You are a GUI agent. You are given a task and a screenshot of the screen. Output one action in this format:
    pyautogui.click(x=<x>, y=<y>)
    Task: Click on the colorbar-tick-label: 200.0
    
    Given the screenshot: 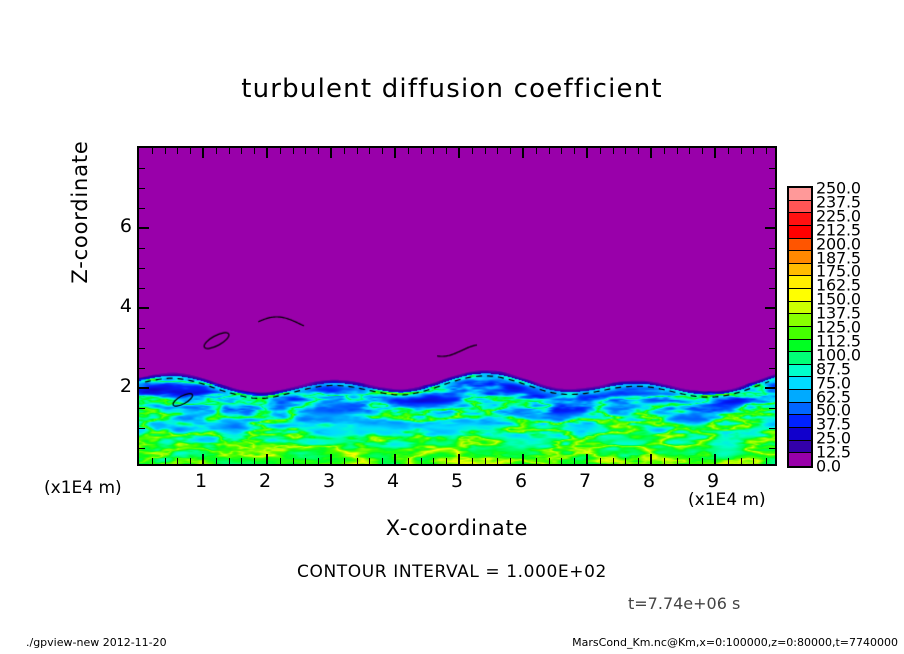 What is the action you would take?
    pyautogui.click(x=838, y=244)
    